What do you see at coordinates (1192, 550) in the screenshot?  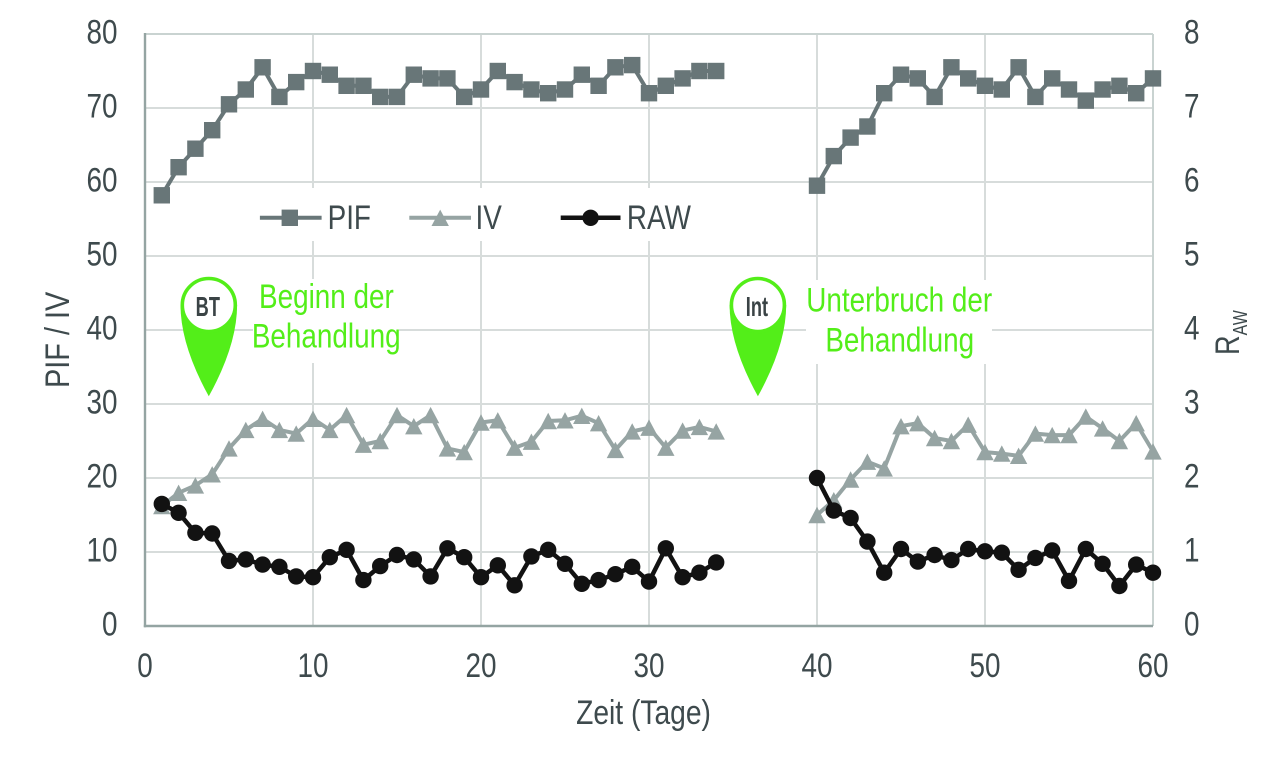 I see `svg-text: 1` at bounding box center [1192, 550].